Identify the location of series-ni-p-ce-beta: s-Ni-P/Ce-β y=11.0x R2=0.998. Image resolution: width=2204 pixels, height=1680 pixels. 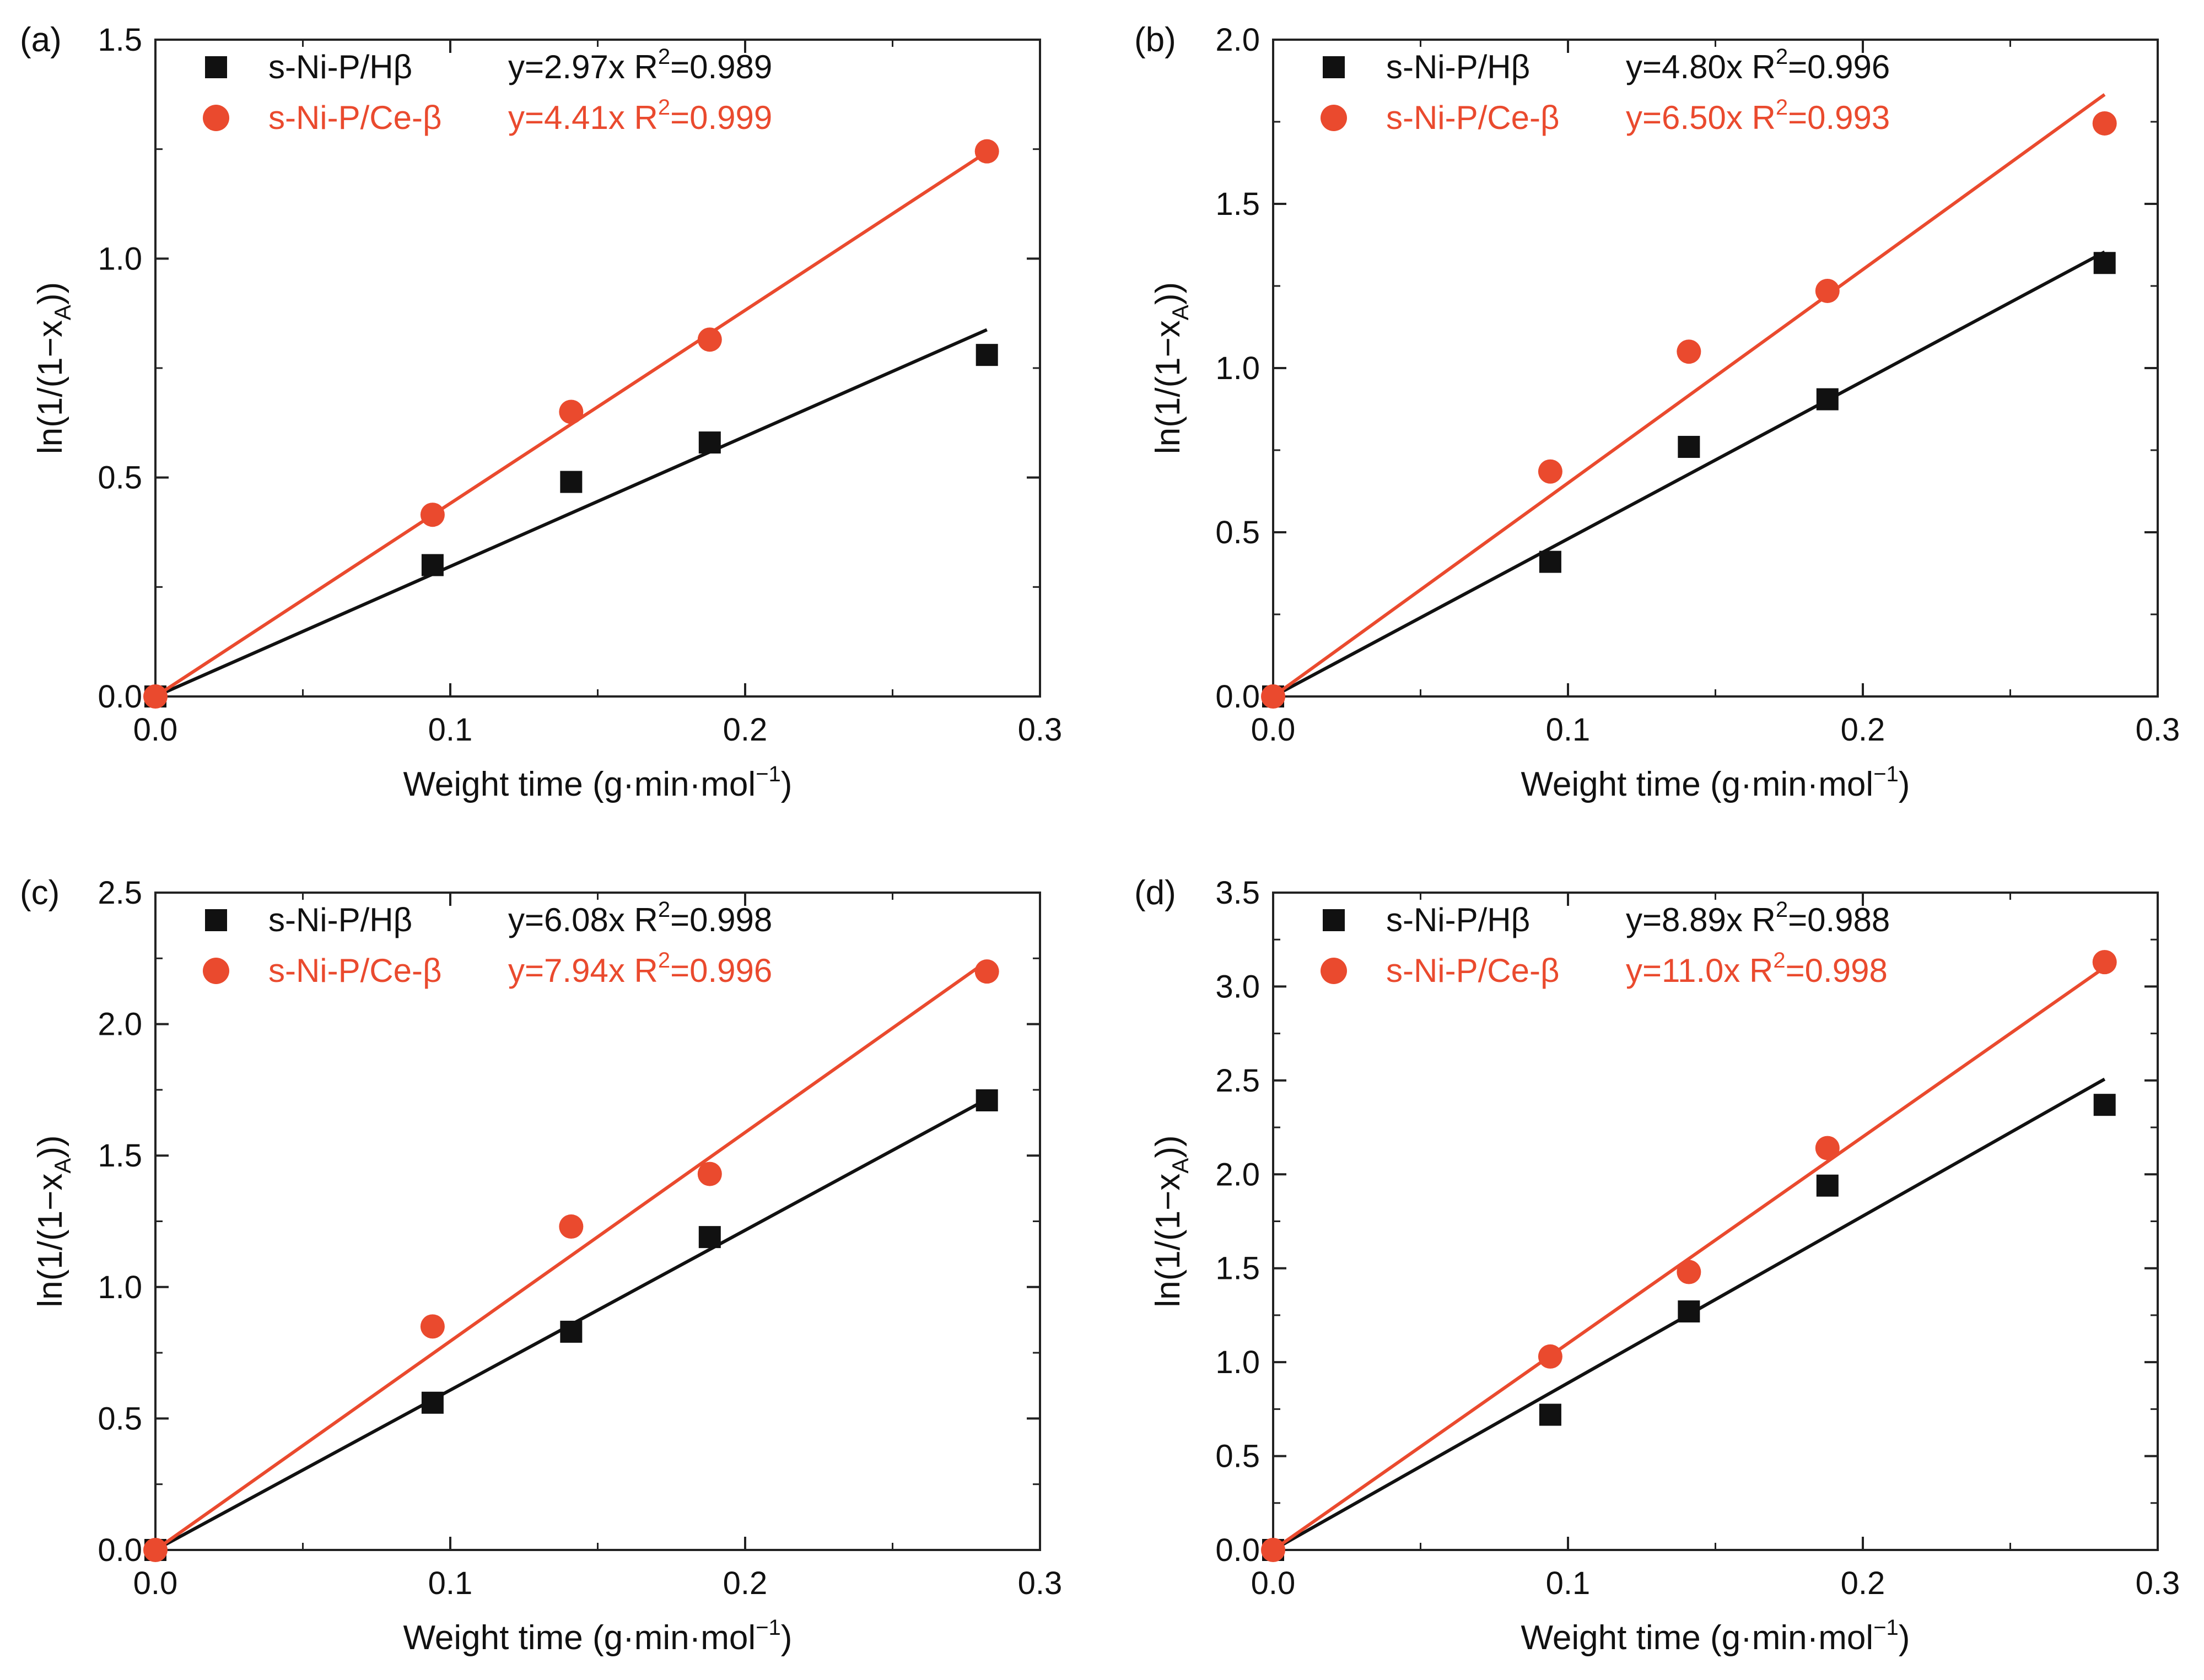
(1689, 1255).